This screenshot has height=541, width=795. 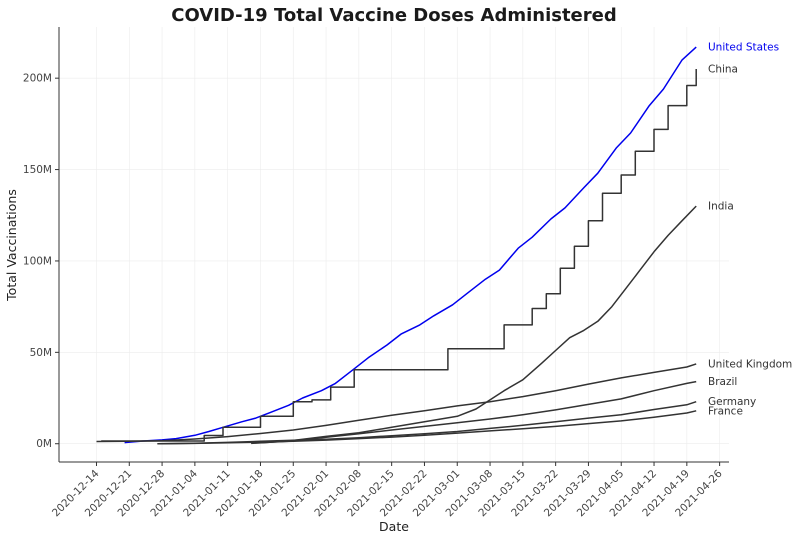 I want to click on y-axis-label: Total Vaccinations, so click(x=11, y=245).